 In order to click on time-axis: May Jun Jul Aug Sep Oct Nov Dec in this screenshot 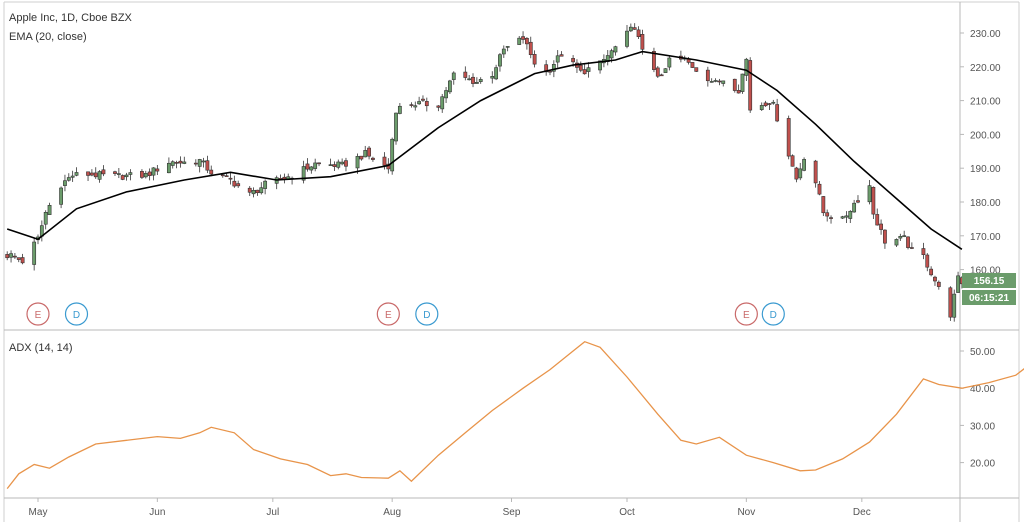, I will do `click(450, 508)`.